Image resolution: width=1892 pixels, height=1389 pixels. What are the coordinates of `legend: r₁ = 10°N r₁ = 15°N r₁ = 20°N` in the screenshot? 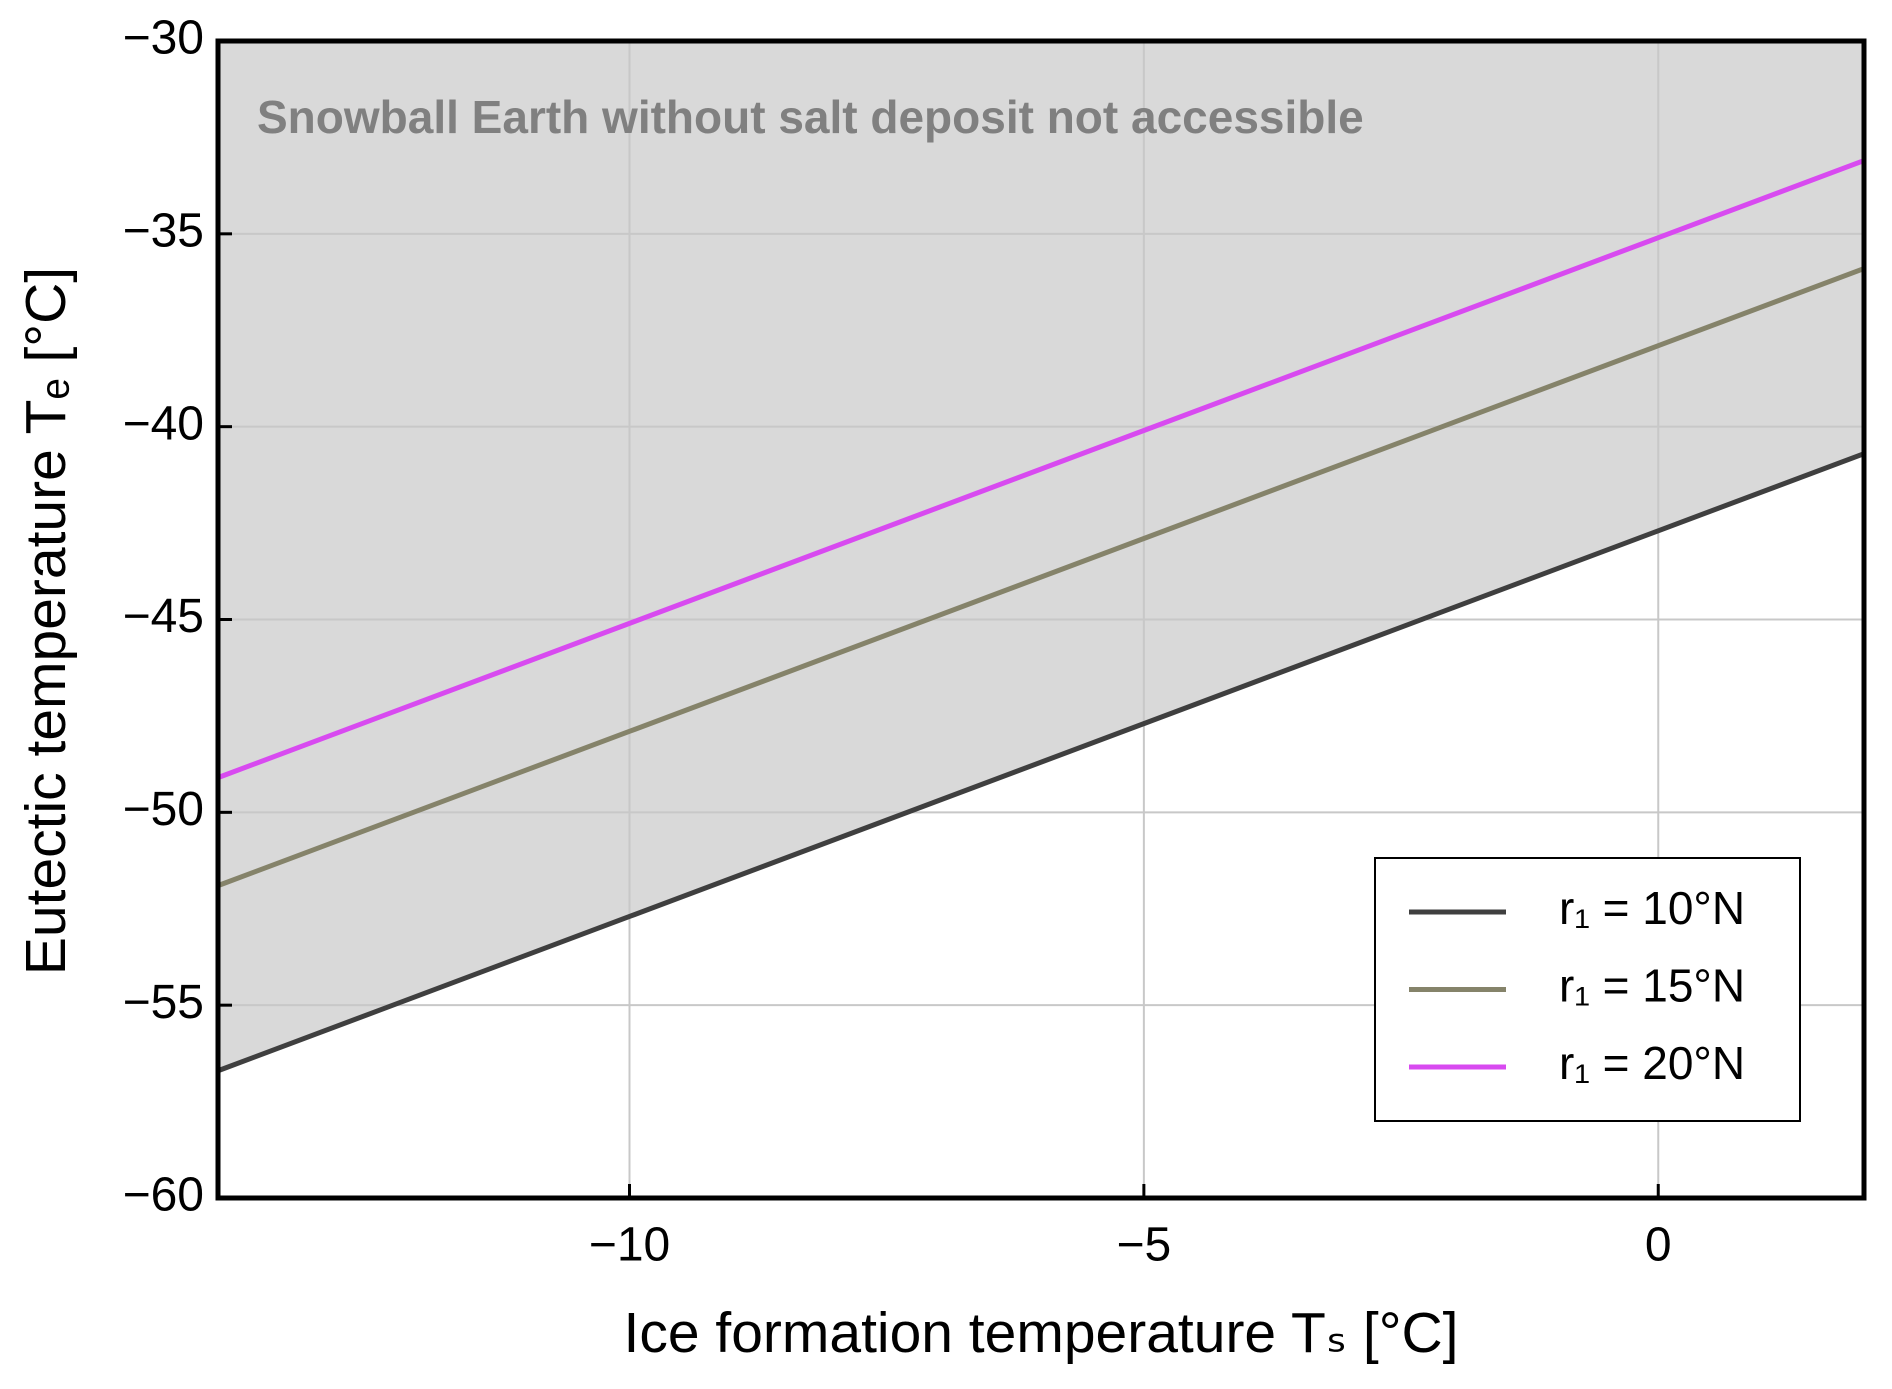 It's located at (1587, 989).